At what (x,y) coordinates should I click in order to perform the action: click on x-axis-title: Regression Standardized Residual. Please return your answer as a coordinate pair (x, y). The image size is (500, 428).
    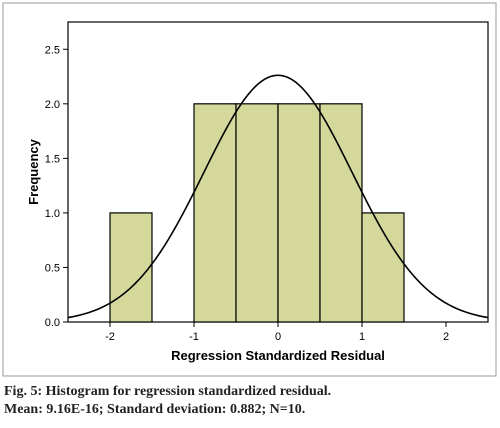
    Looking at the image, I should click on (278, 355).